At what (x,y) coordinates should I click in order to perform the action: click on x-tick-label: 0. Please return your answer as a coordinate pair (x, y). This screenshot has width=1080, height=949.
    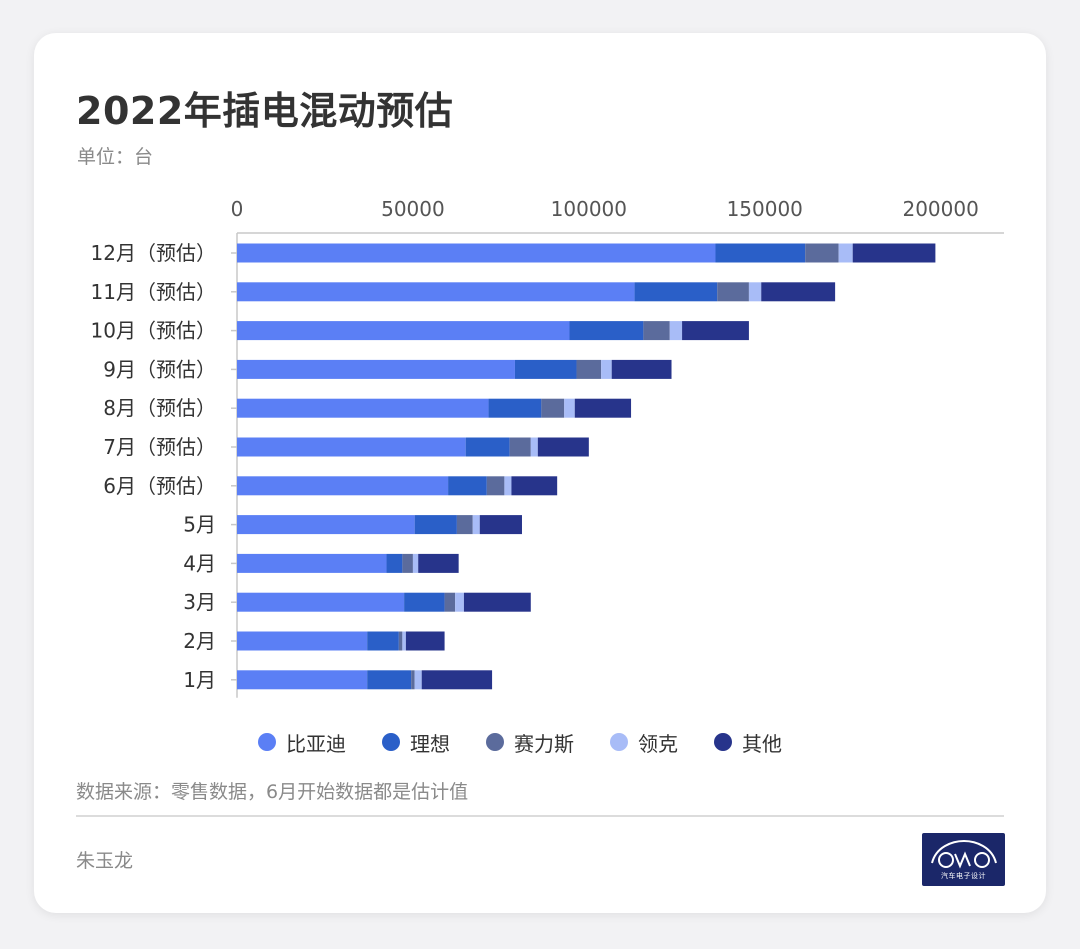
    Looking at the image, I should click on (237, 209).